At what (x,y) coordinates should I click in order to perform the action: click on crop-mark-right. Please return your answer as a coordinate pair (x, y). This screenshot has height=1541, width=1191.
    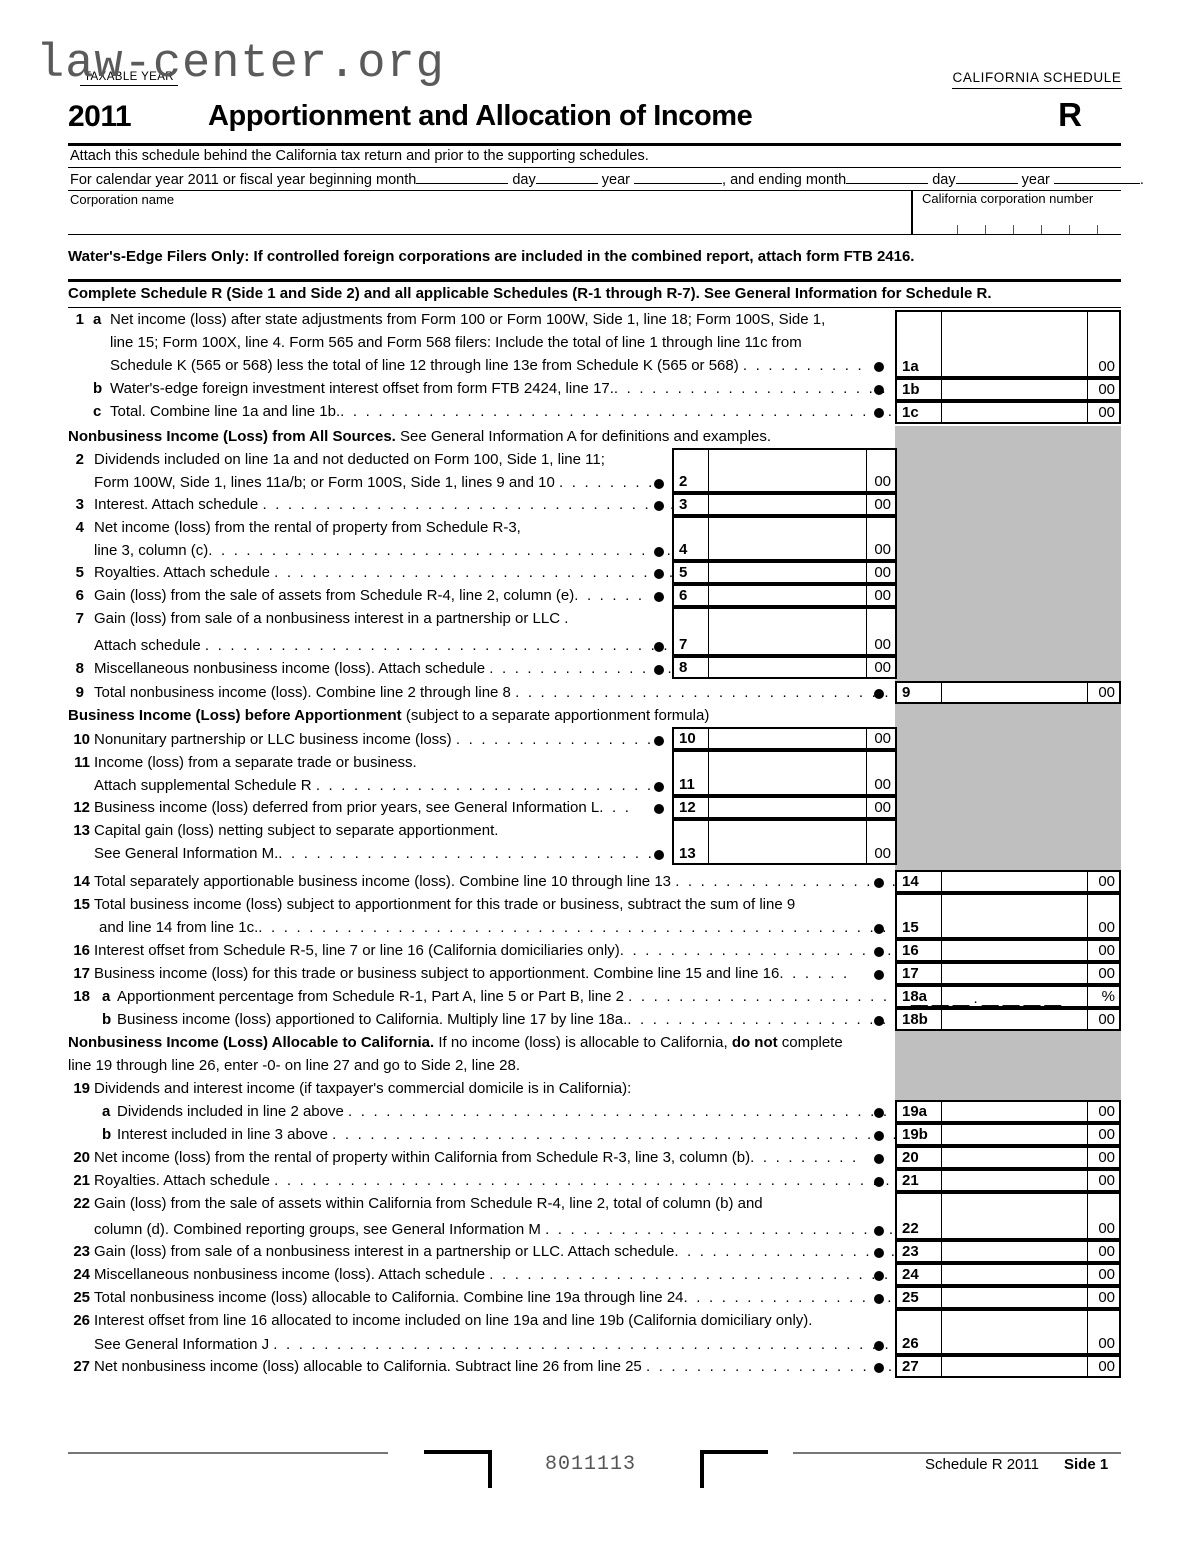
    Looking at the image, I should click on (702, 1469).